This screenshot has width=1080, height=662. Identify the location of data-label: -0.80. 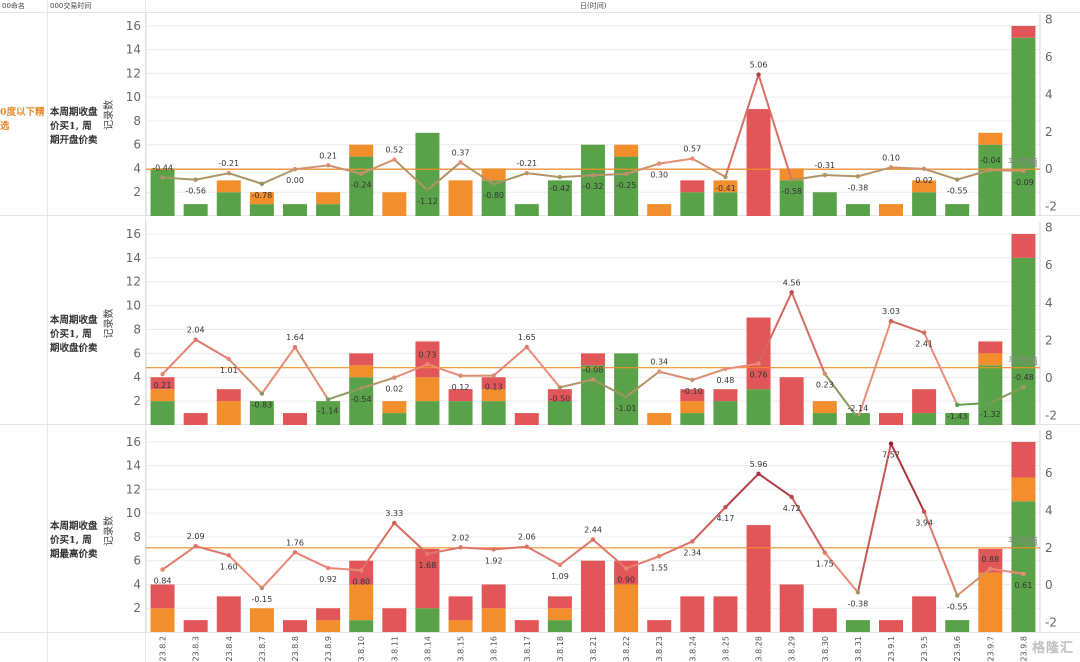
(493, 195).